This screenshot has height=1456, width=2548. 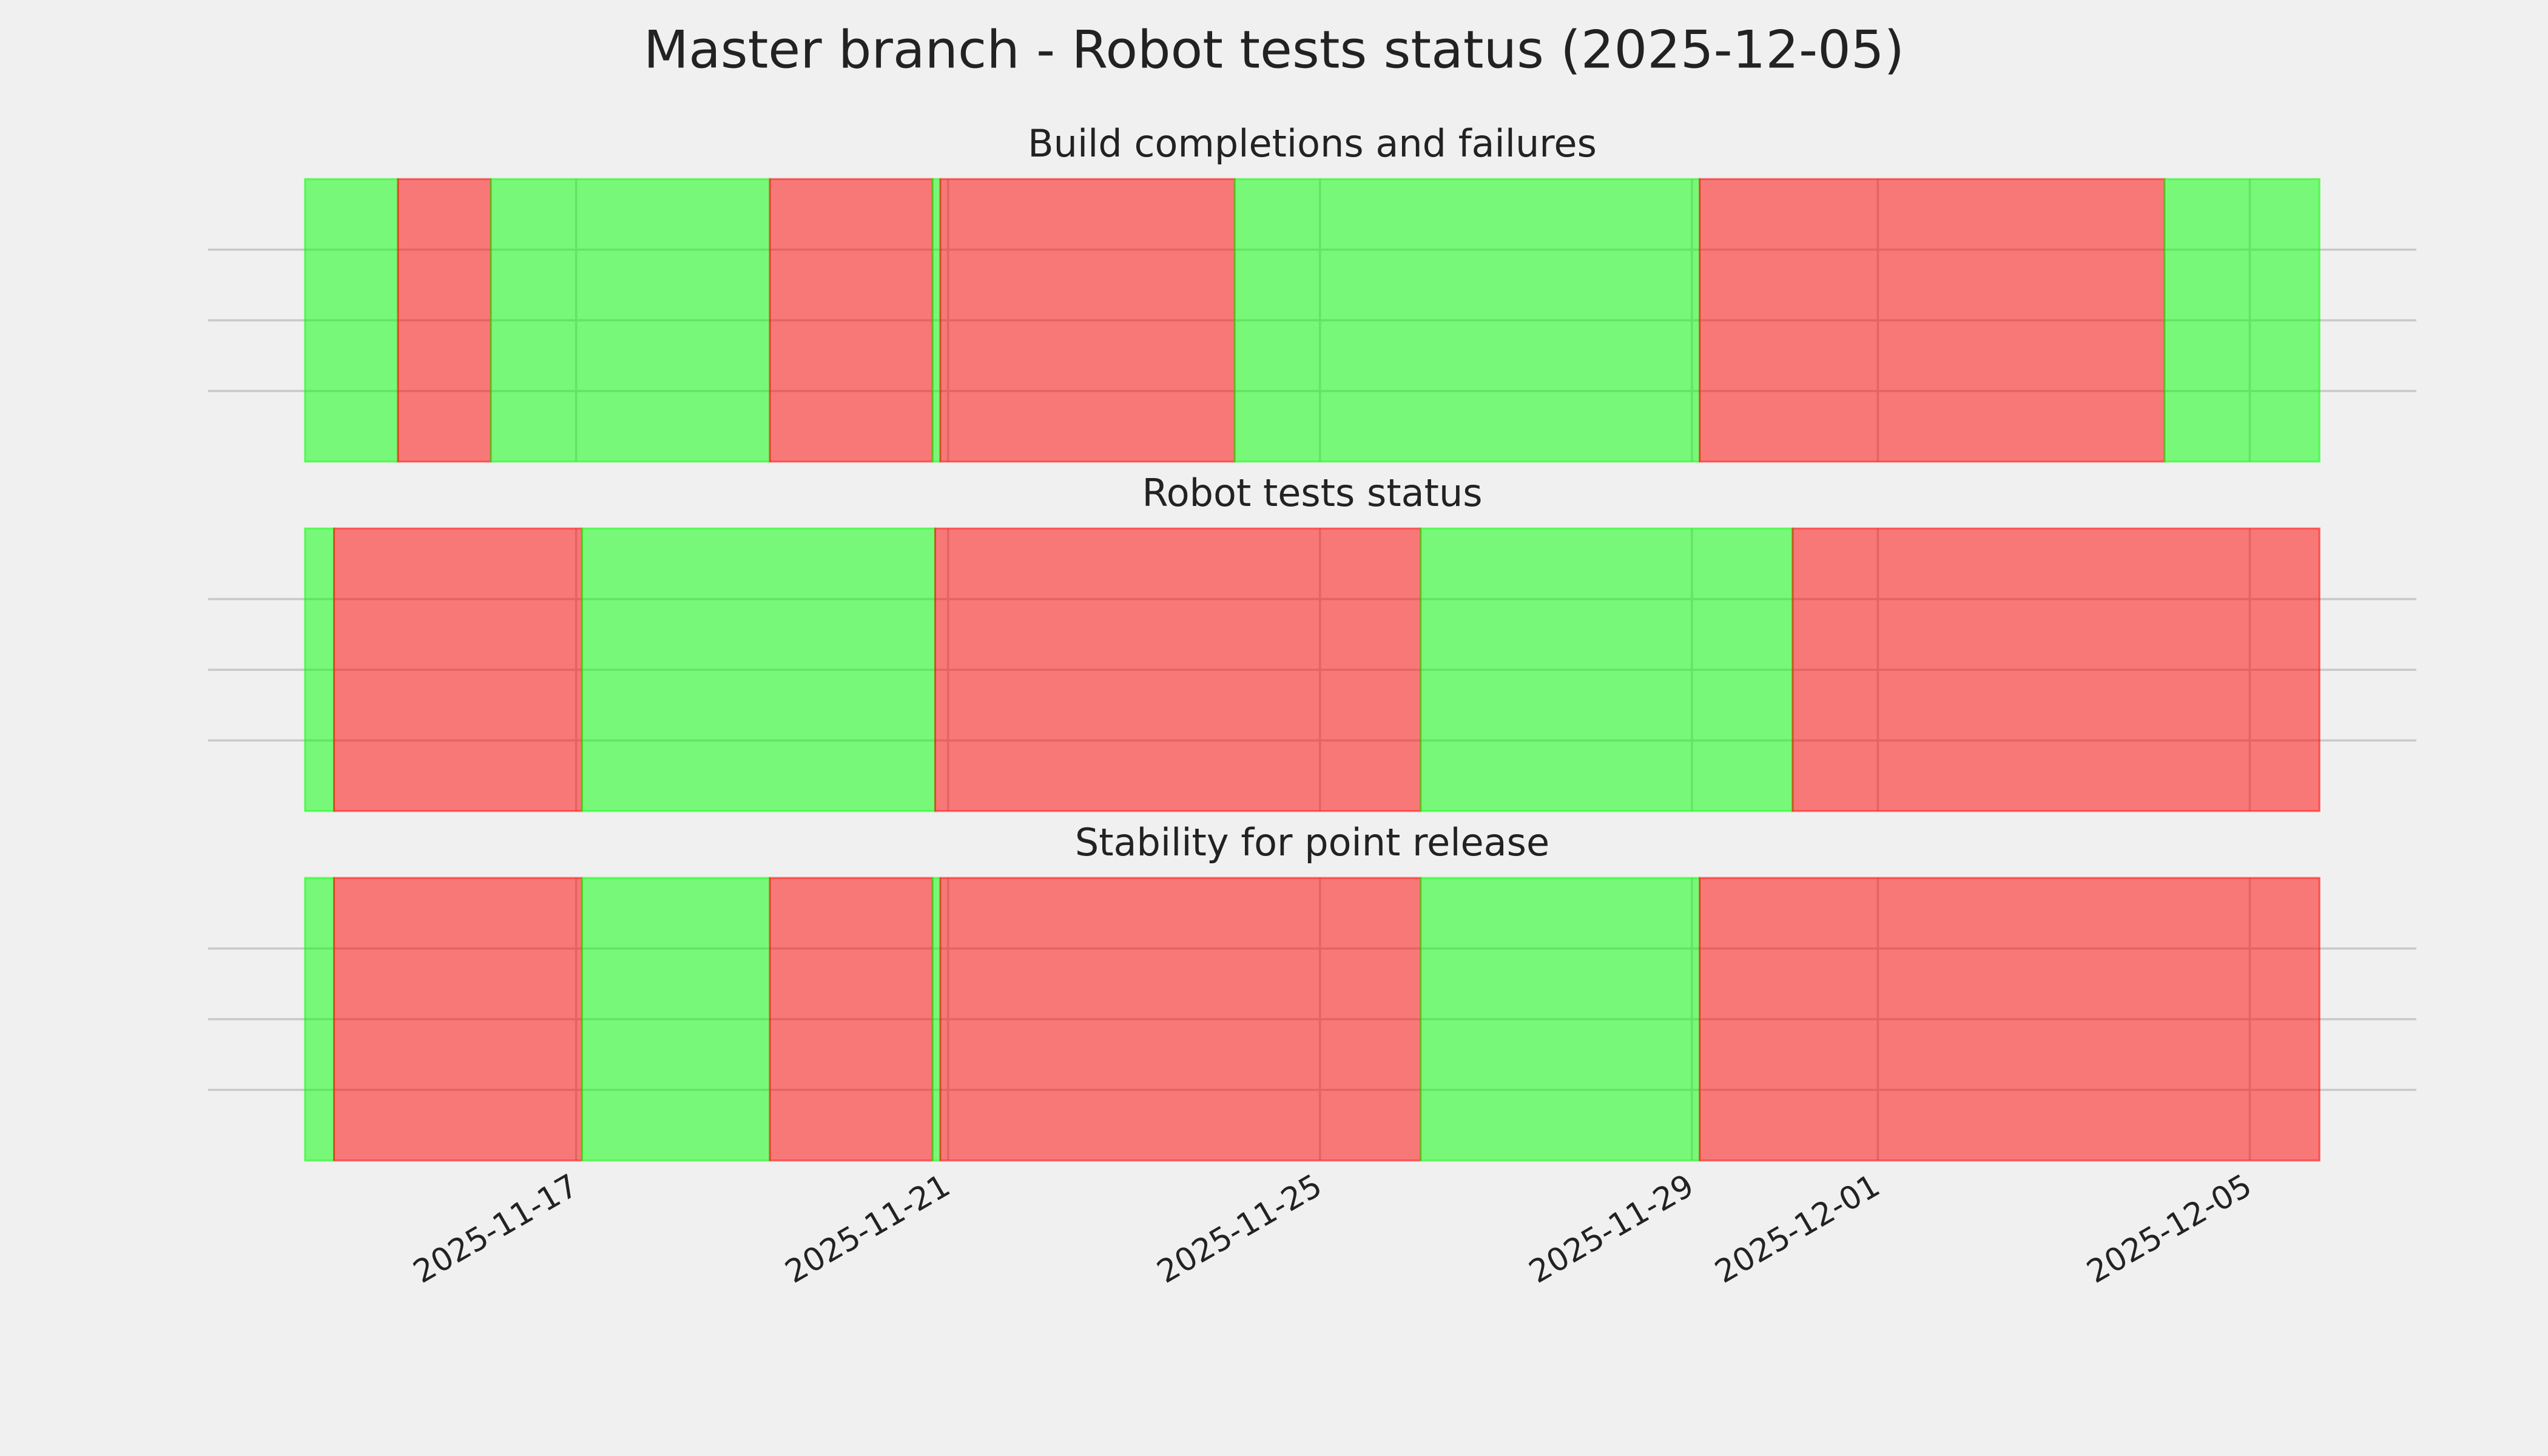 What do you see at coordinates (868, 1228) in the screenshot?
I see `x-tick-label: 2025-11-21` at bounding box center [868, 1228].